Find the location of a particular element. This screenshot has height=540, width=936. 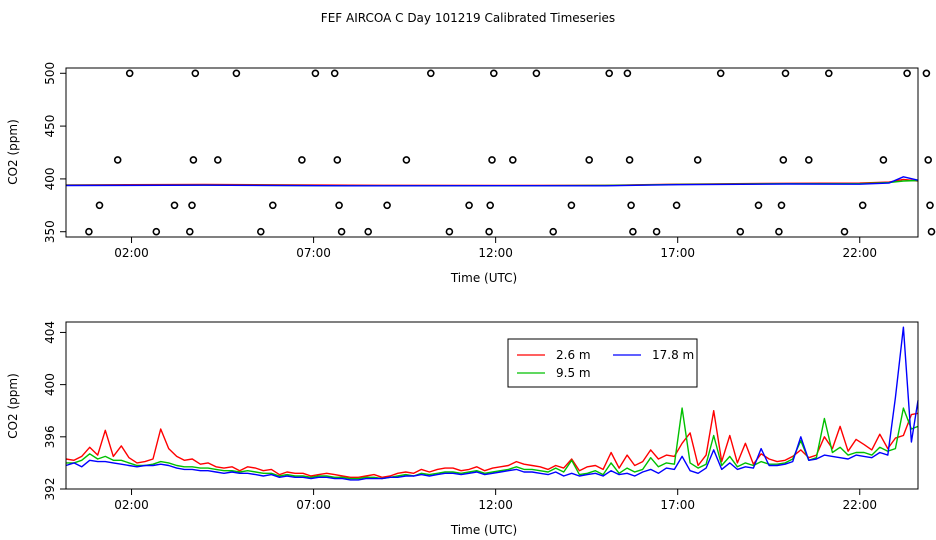

bottom-y-axis-label: CO2 (ppm) is located at coordinates (13, 406).